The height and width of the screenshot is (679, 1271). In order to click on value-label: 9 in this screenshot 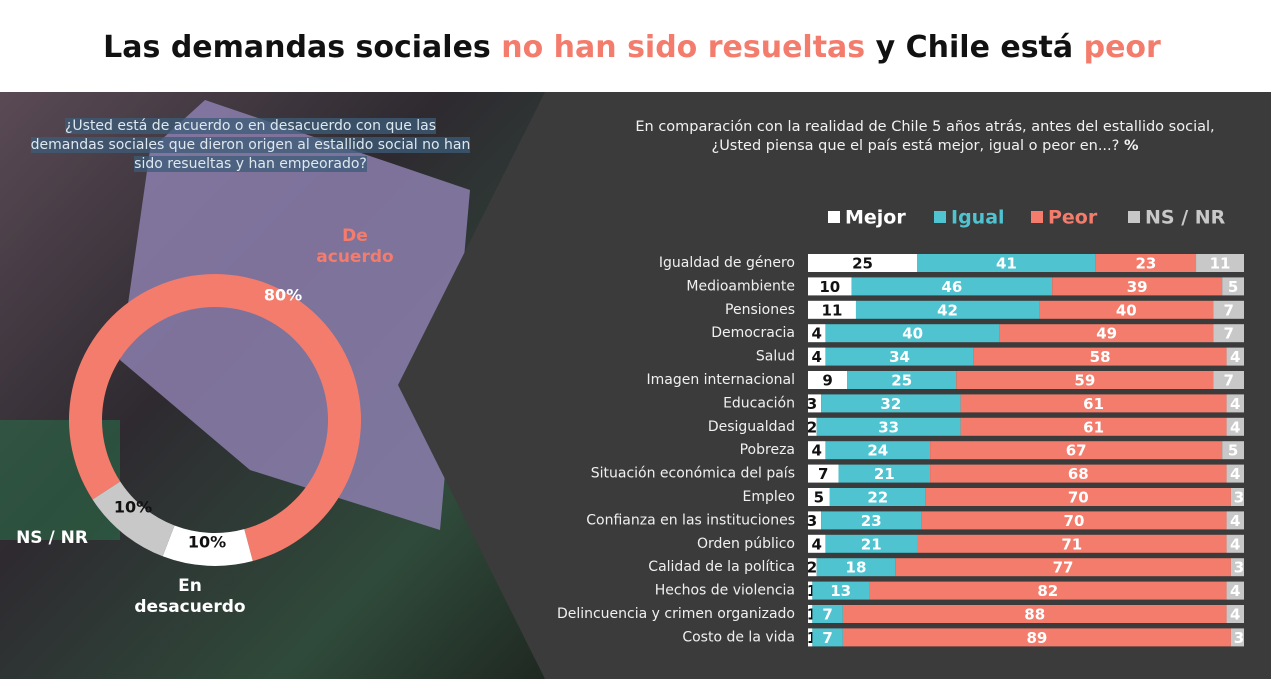, I will do `click(827, 381)`.